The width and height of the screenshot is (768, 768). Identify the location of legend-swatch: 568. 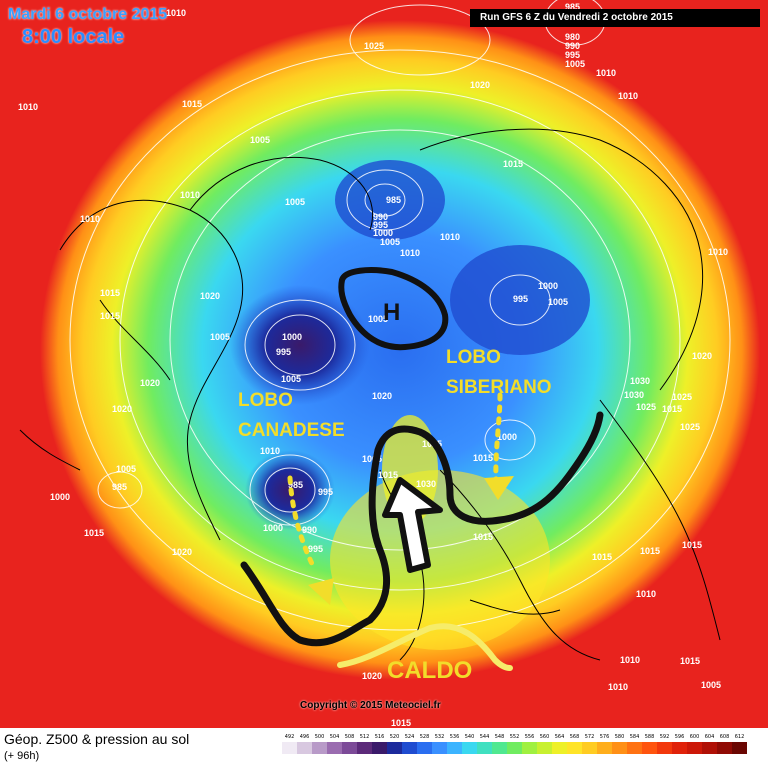
(574, 745).